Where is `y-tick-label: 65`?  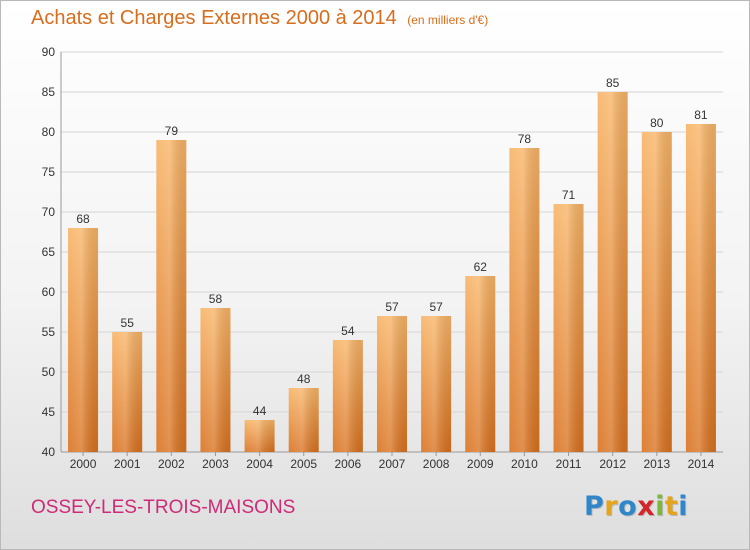
y-tick-label: 65 is located at coordinates (49, 252).